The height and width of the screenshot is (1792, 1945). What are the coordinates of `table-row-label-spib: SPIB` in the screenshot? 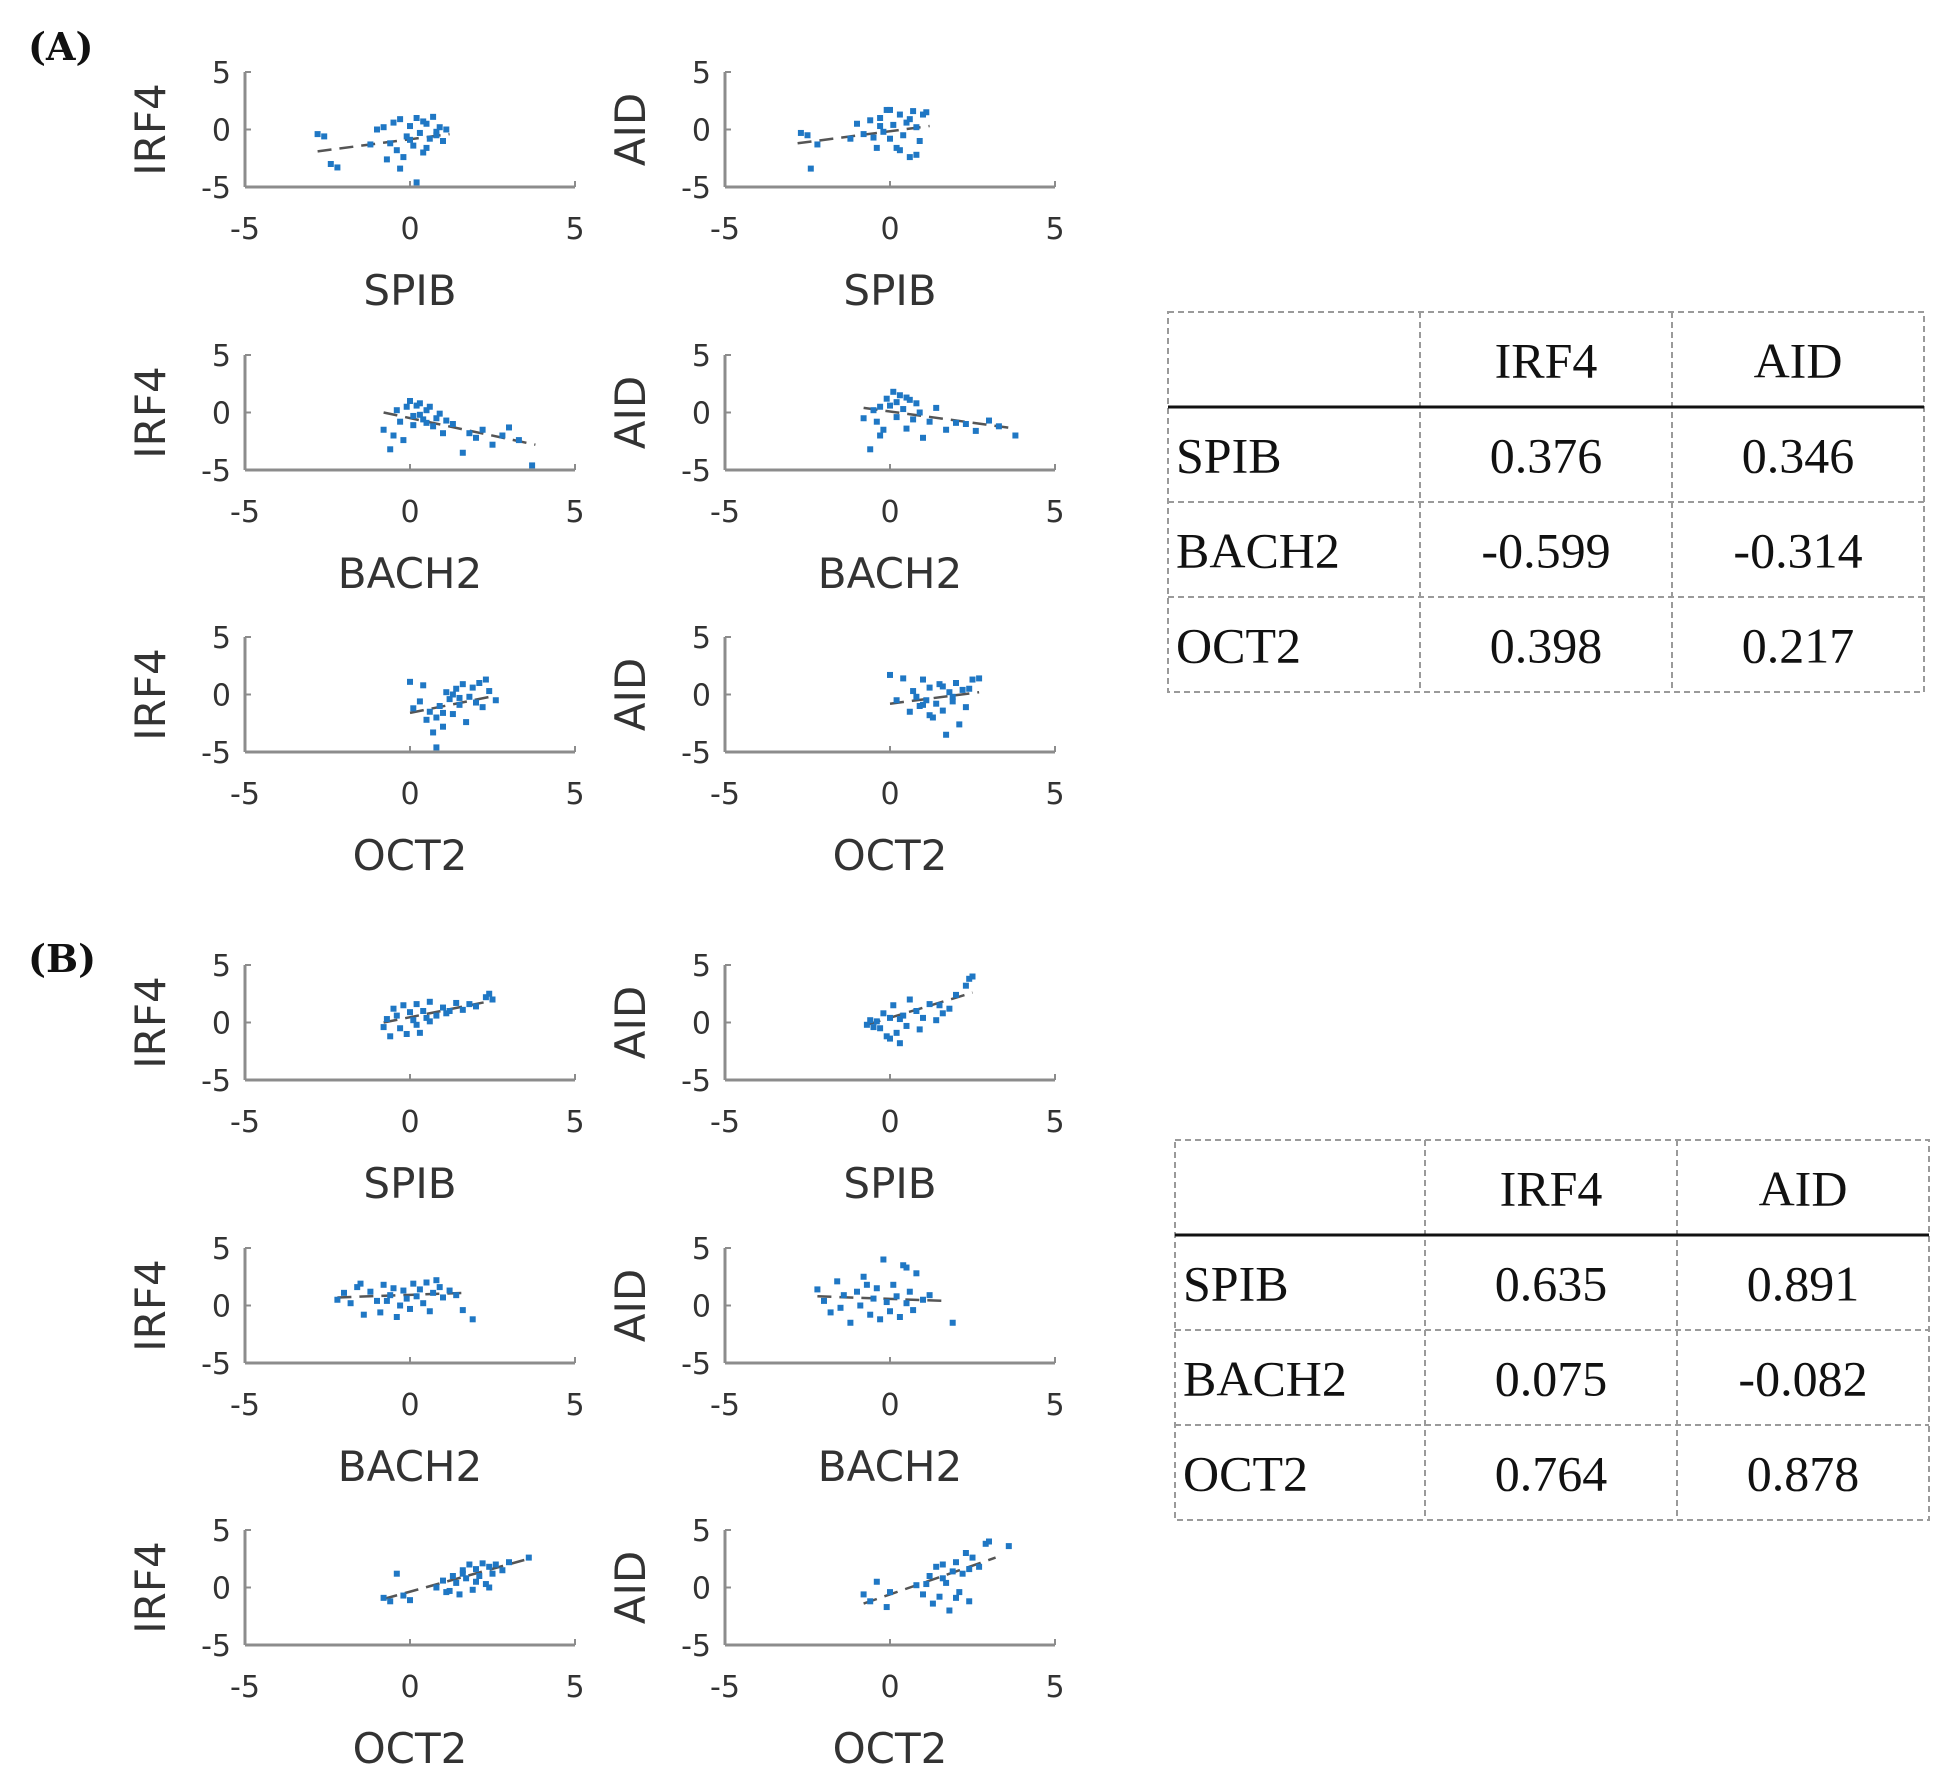 It's located at (1229, 456).